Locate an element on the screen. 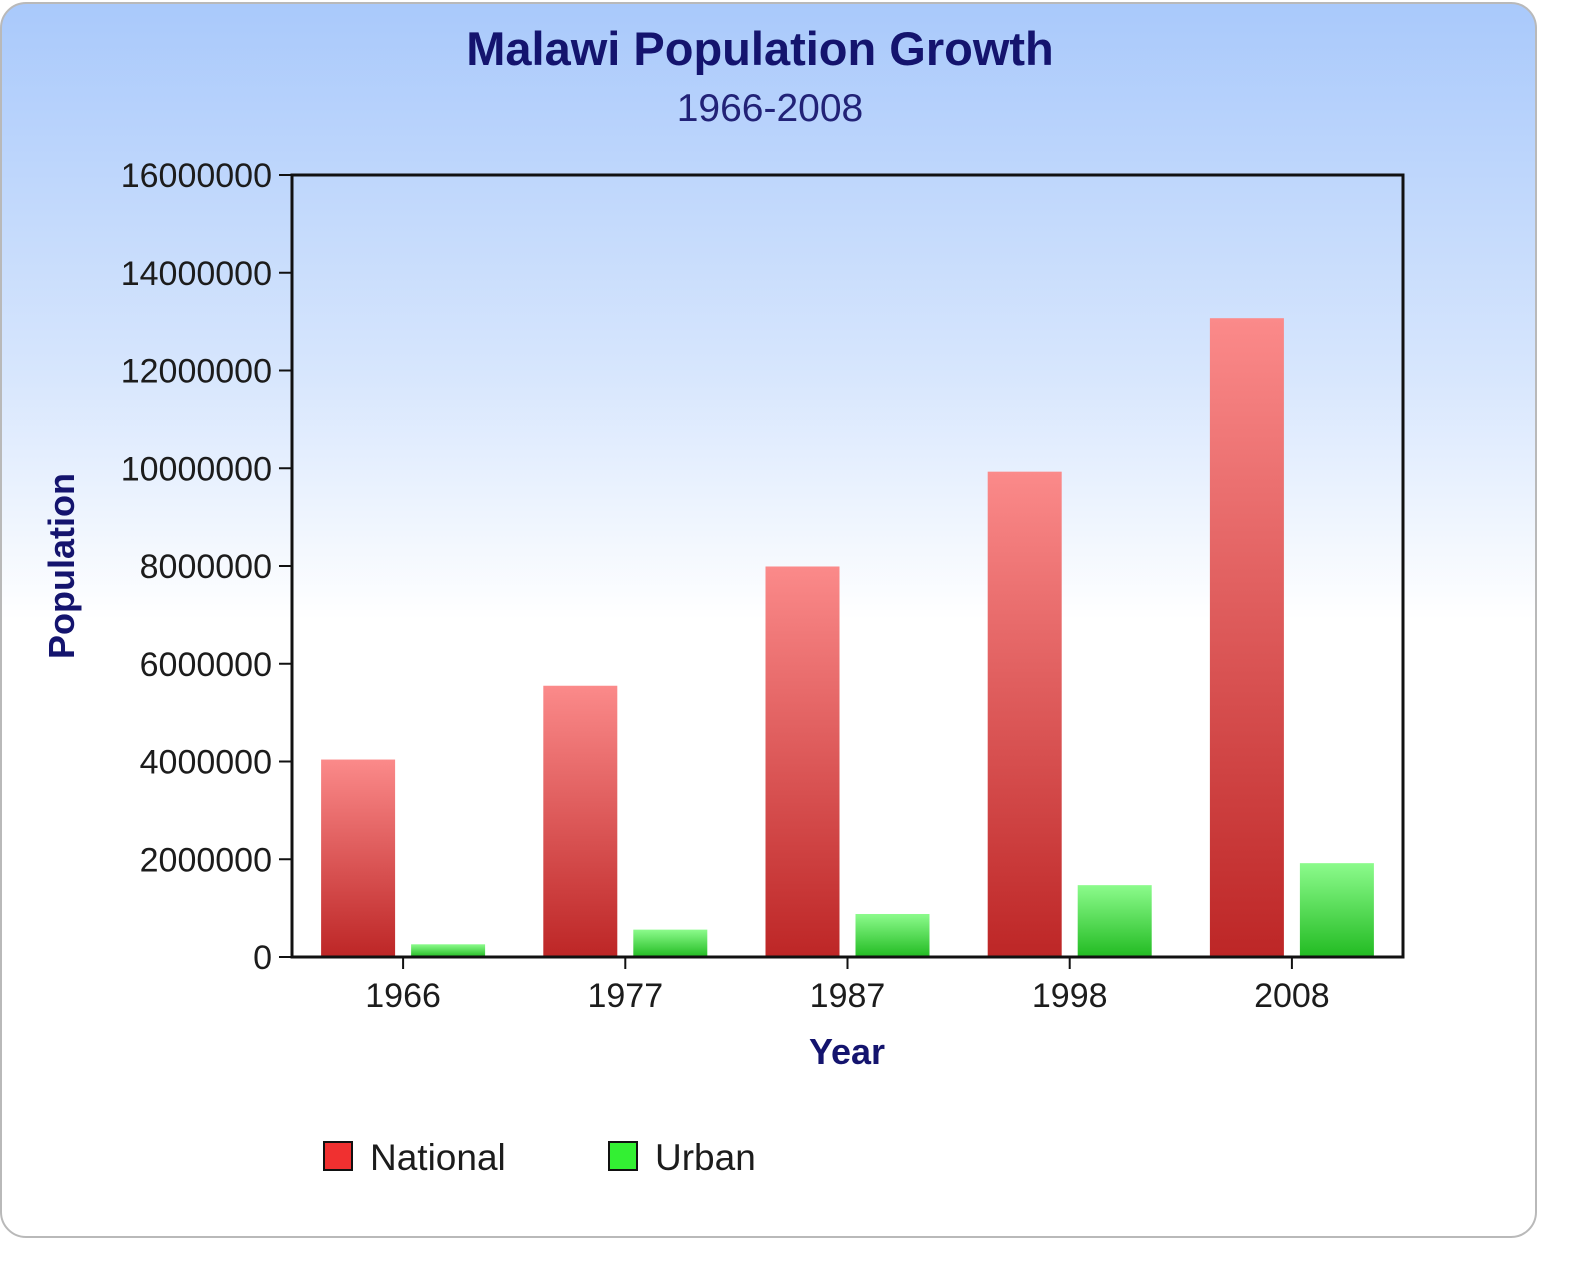 The width and height of the screenshot is (1586, 1265). bar-national-1987 is located at coordinates (802, 761).